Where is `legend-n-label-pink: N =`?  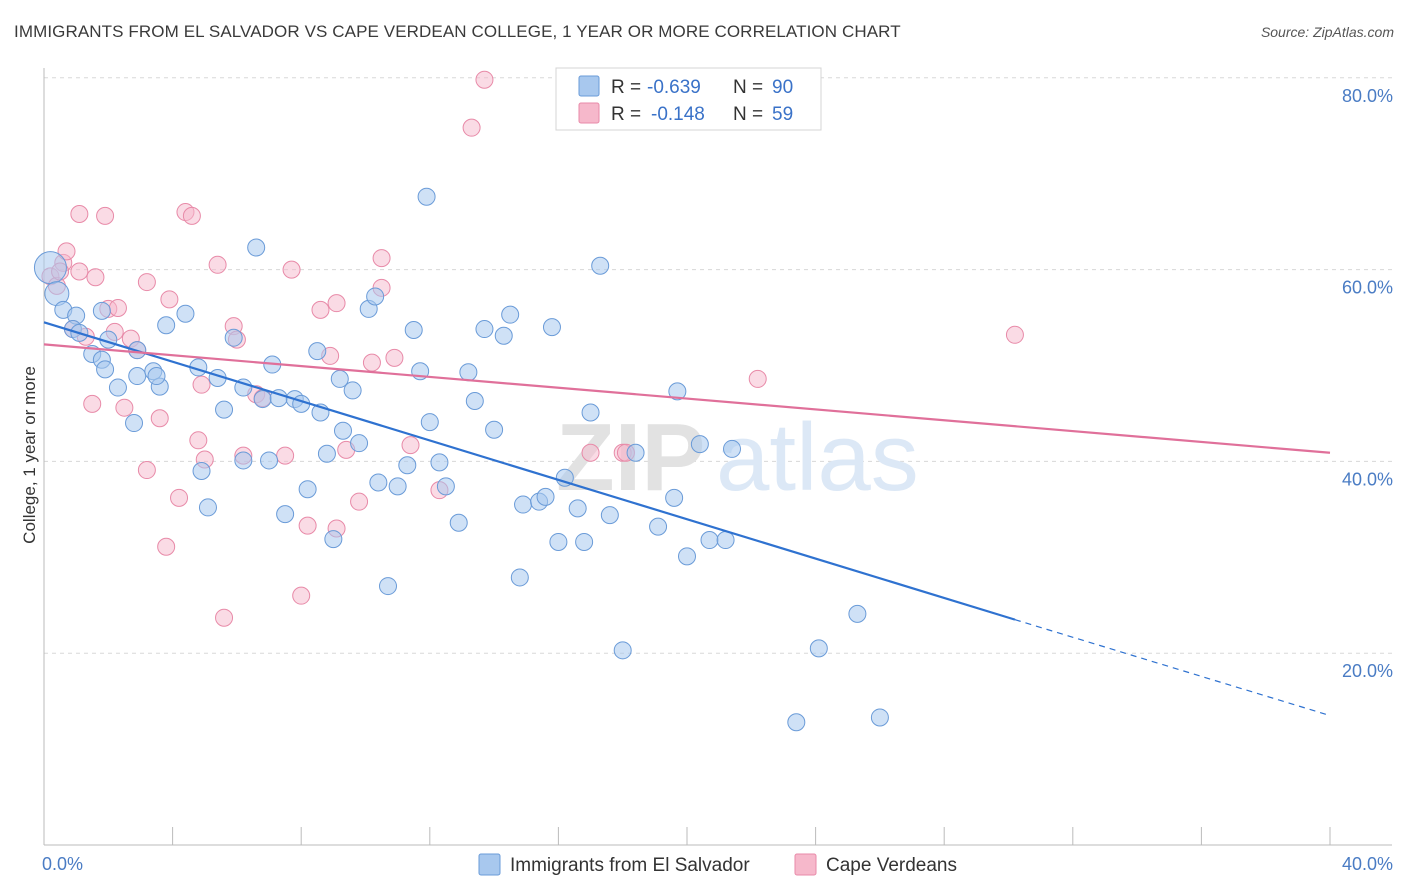 legend-n-label-pink: N = is located at coordinates (748, 114).